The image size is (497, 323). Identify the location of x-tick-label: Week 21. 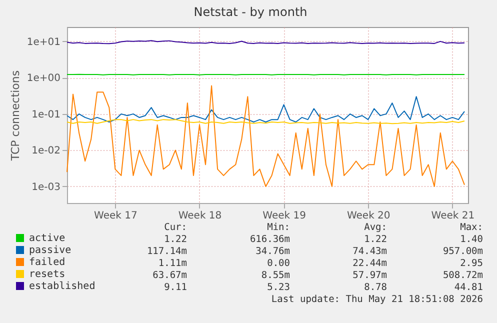
(453, 216).